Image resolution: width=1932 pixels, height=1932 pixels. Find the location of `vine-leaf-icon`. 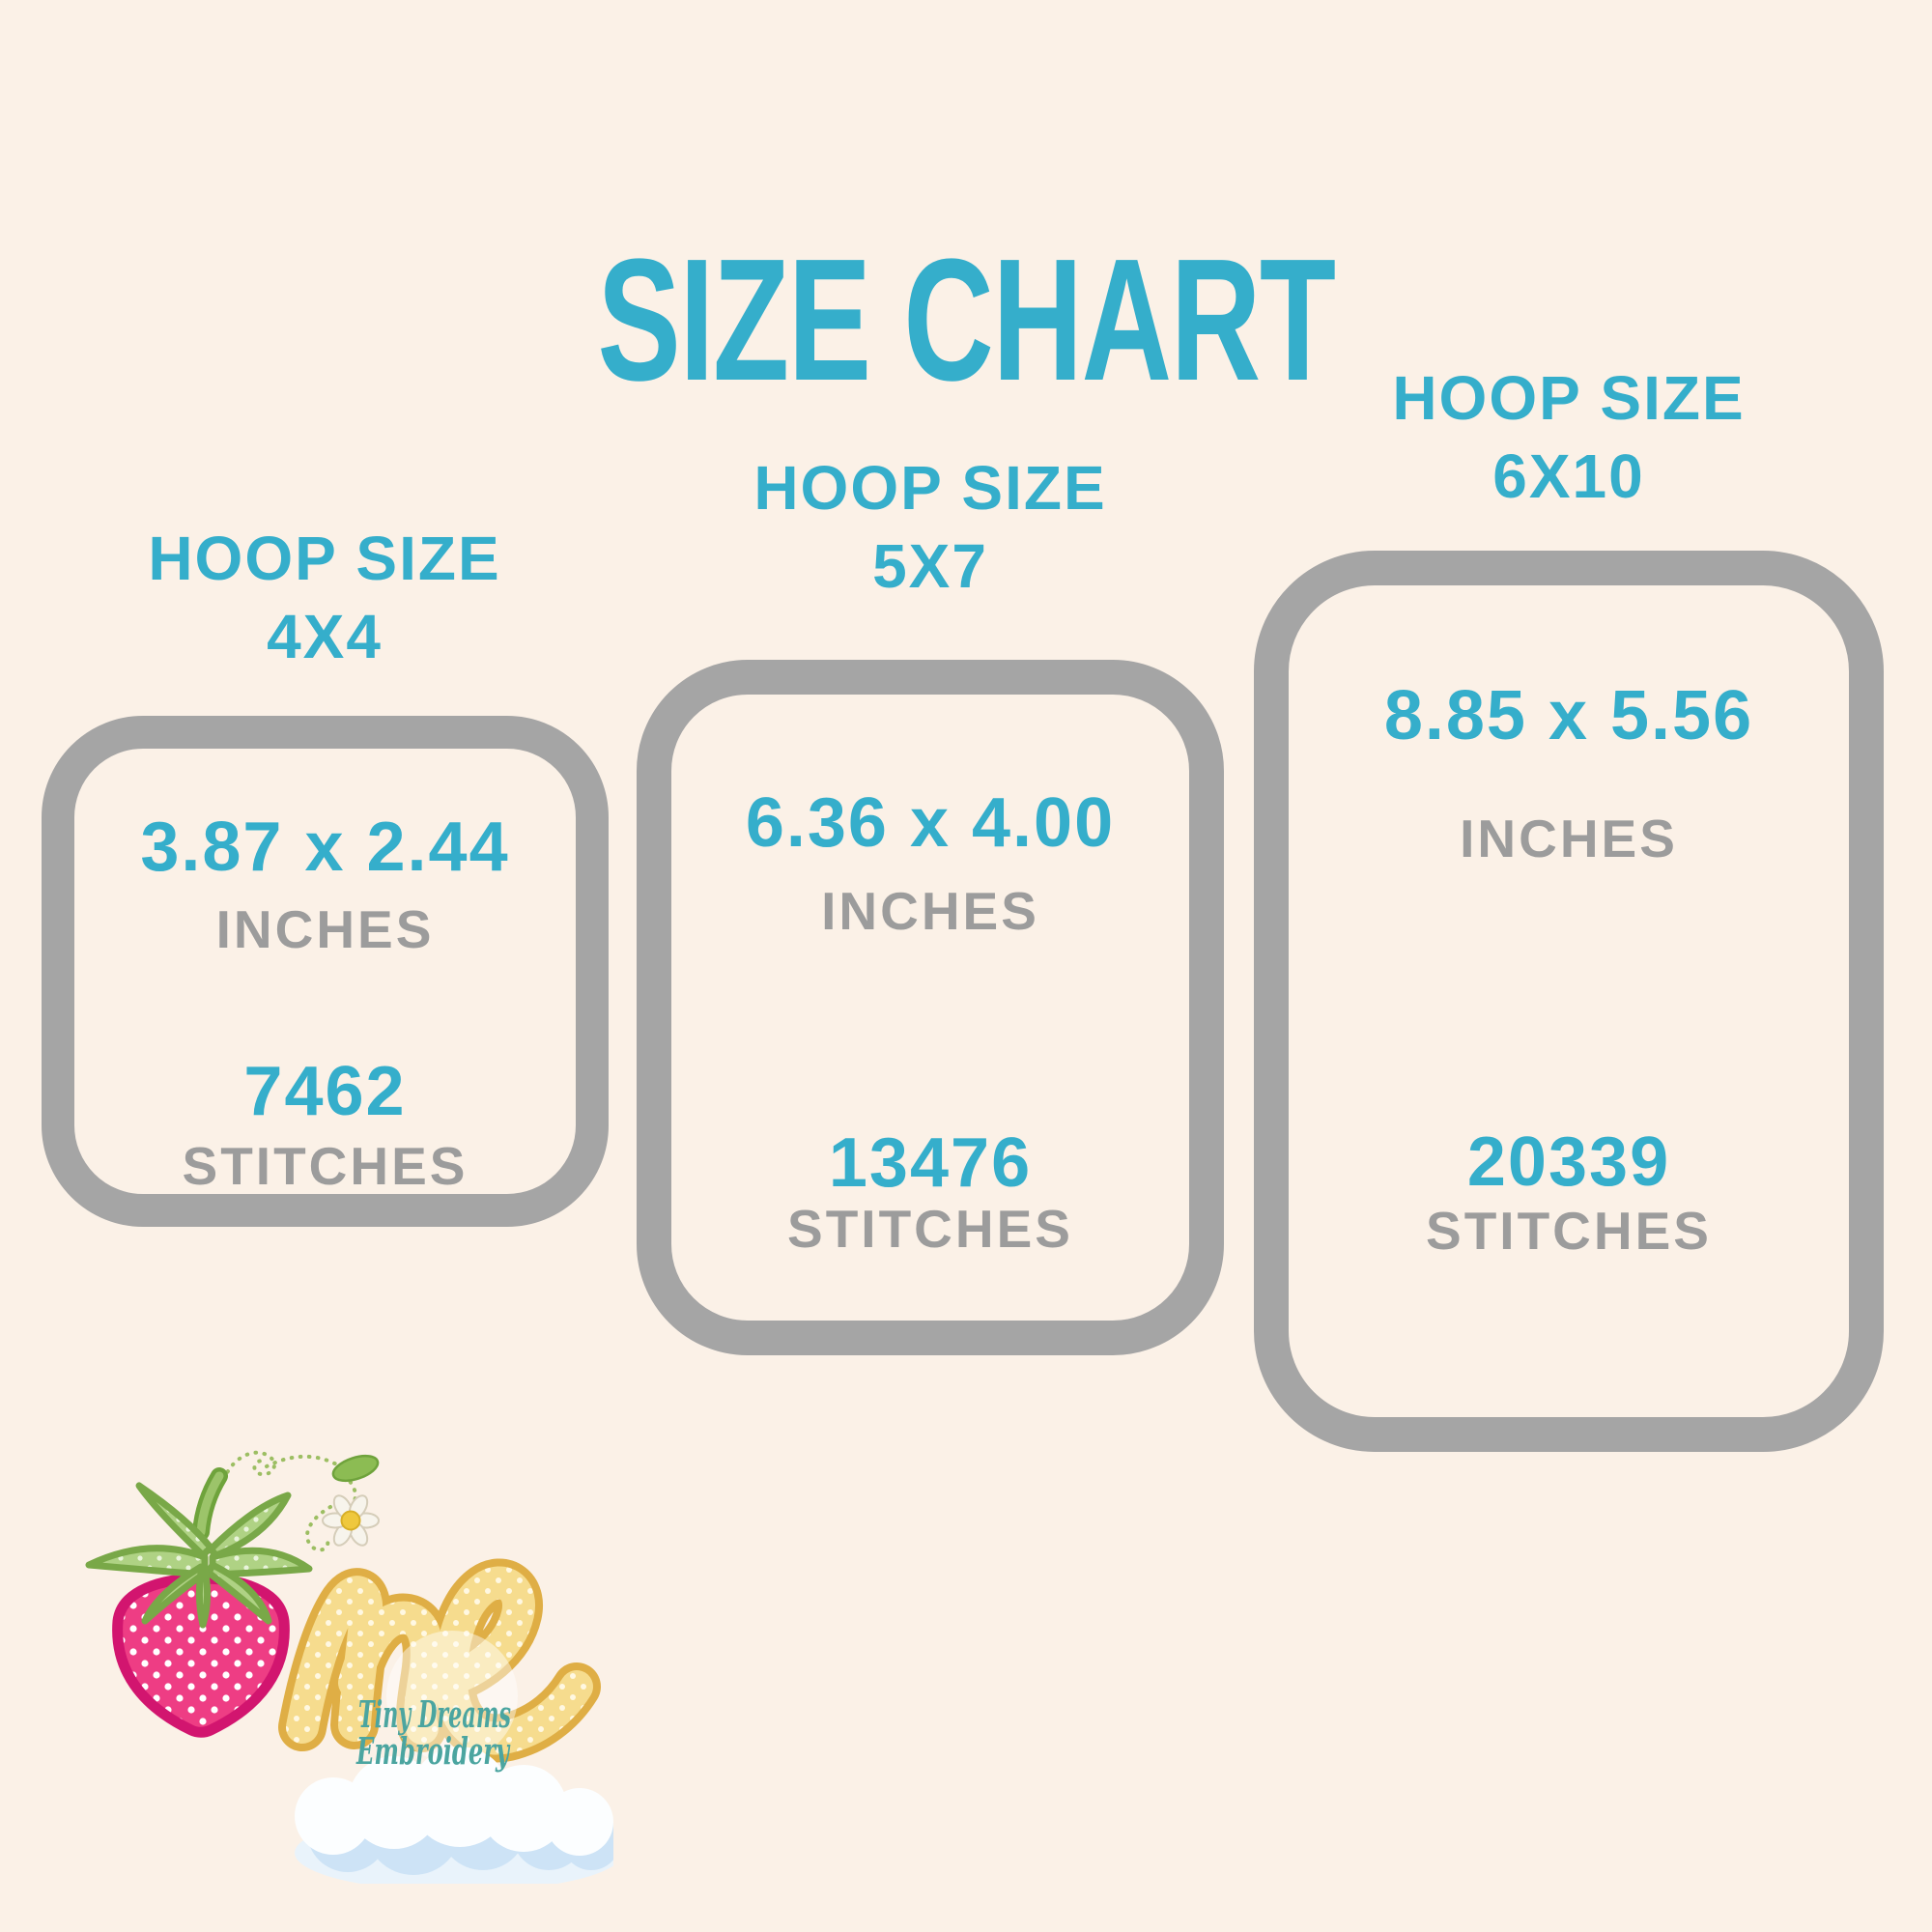

vine-leaf-icon is located at coordinates (355, 1468).